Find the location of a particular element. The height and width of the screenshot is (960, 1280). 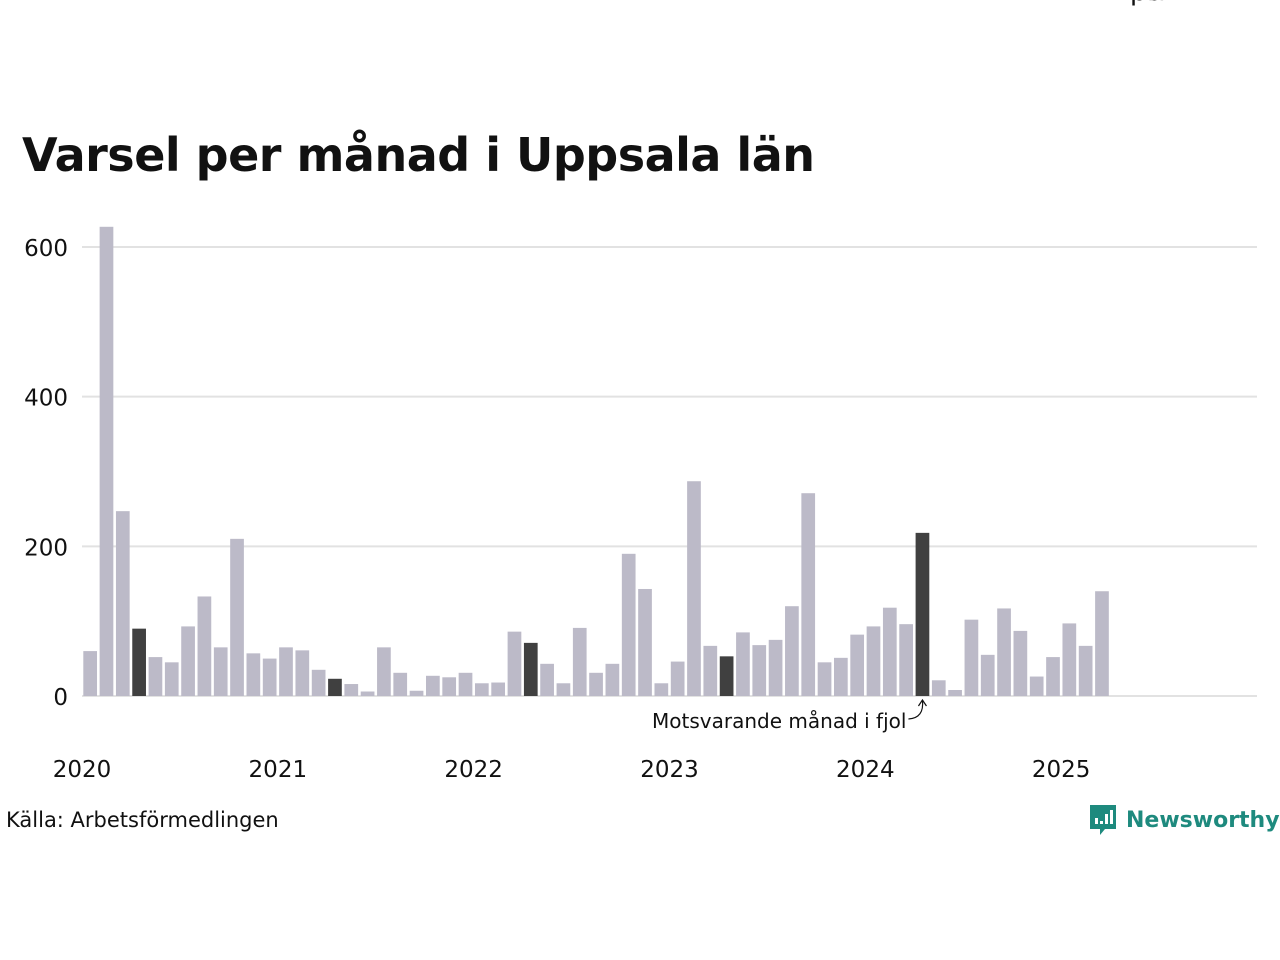

x-axis-ticks: 2020 2021 2022 2023 2024 2025 is located at coordinates (572, 770).